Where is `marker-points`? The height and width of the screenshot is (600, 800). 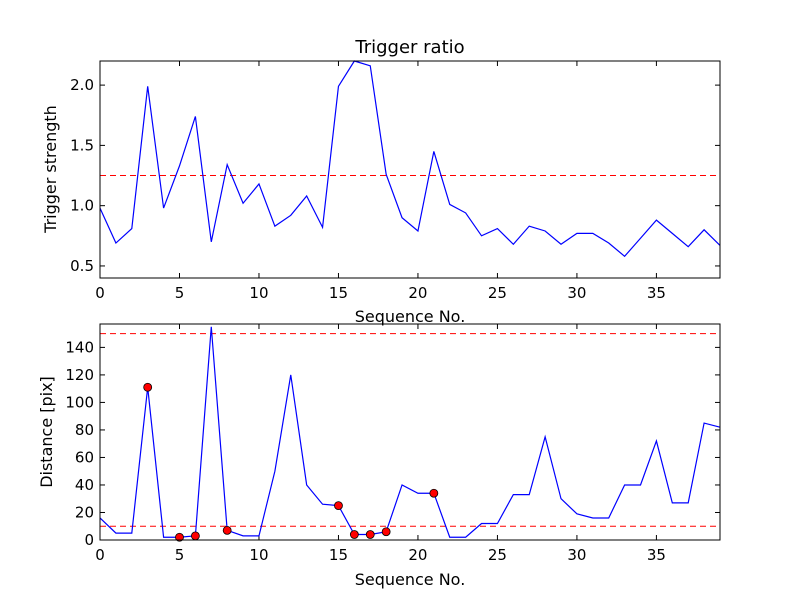 marker-points is located at coordinates (291, 462).